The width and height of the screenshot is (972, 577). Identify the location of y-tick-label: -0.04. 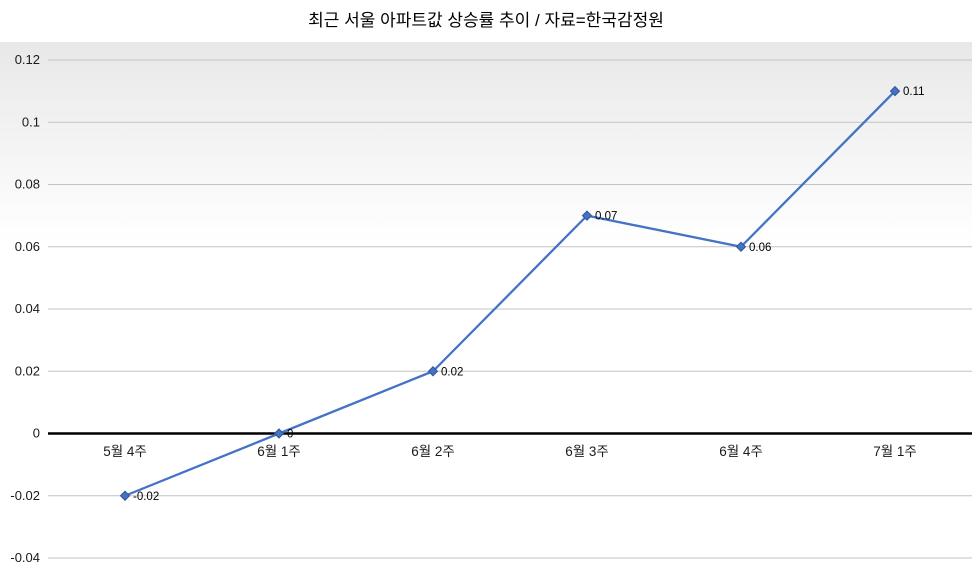
(25, 557).